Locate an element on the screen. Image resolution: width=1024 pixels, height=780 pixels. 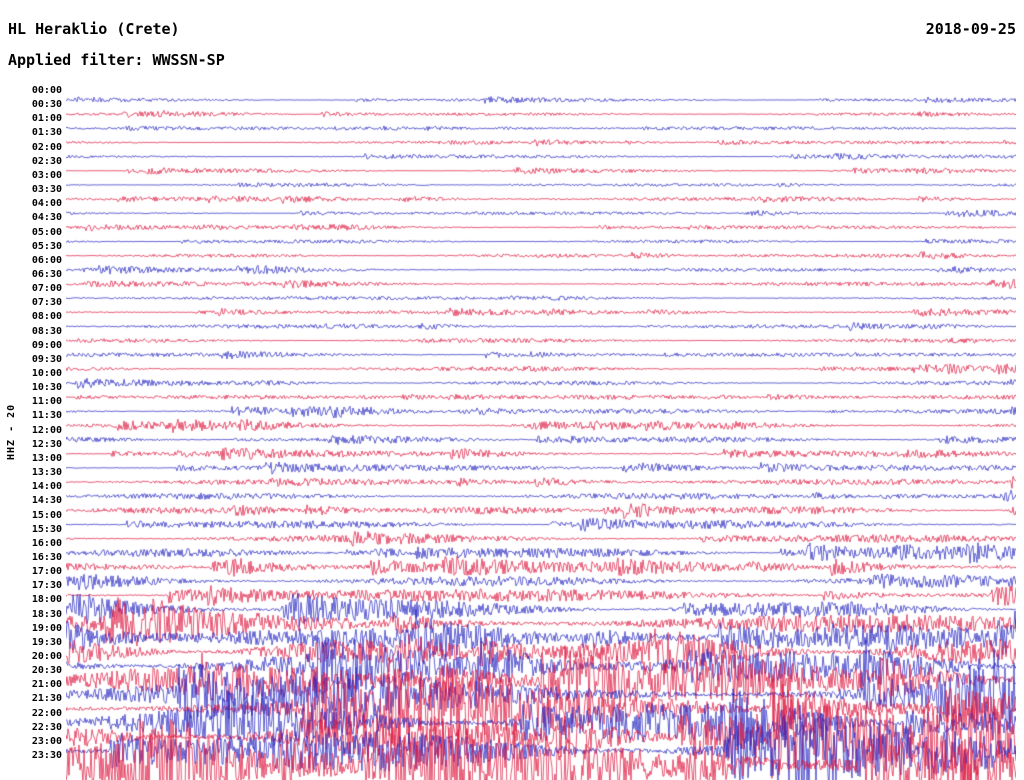
time-label: 20:30 is located at coordinates (46, 671).